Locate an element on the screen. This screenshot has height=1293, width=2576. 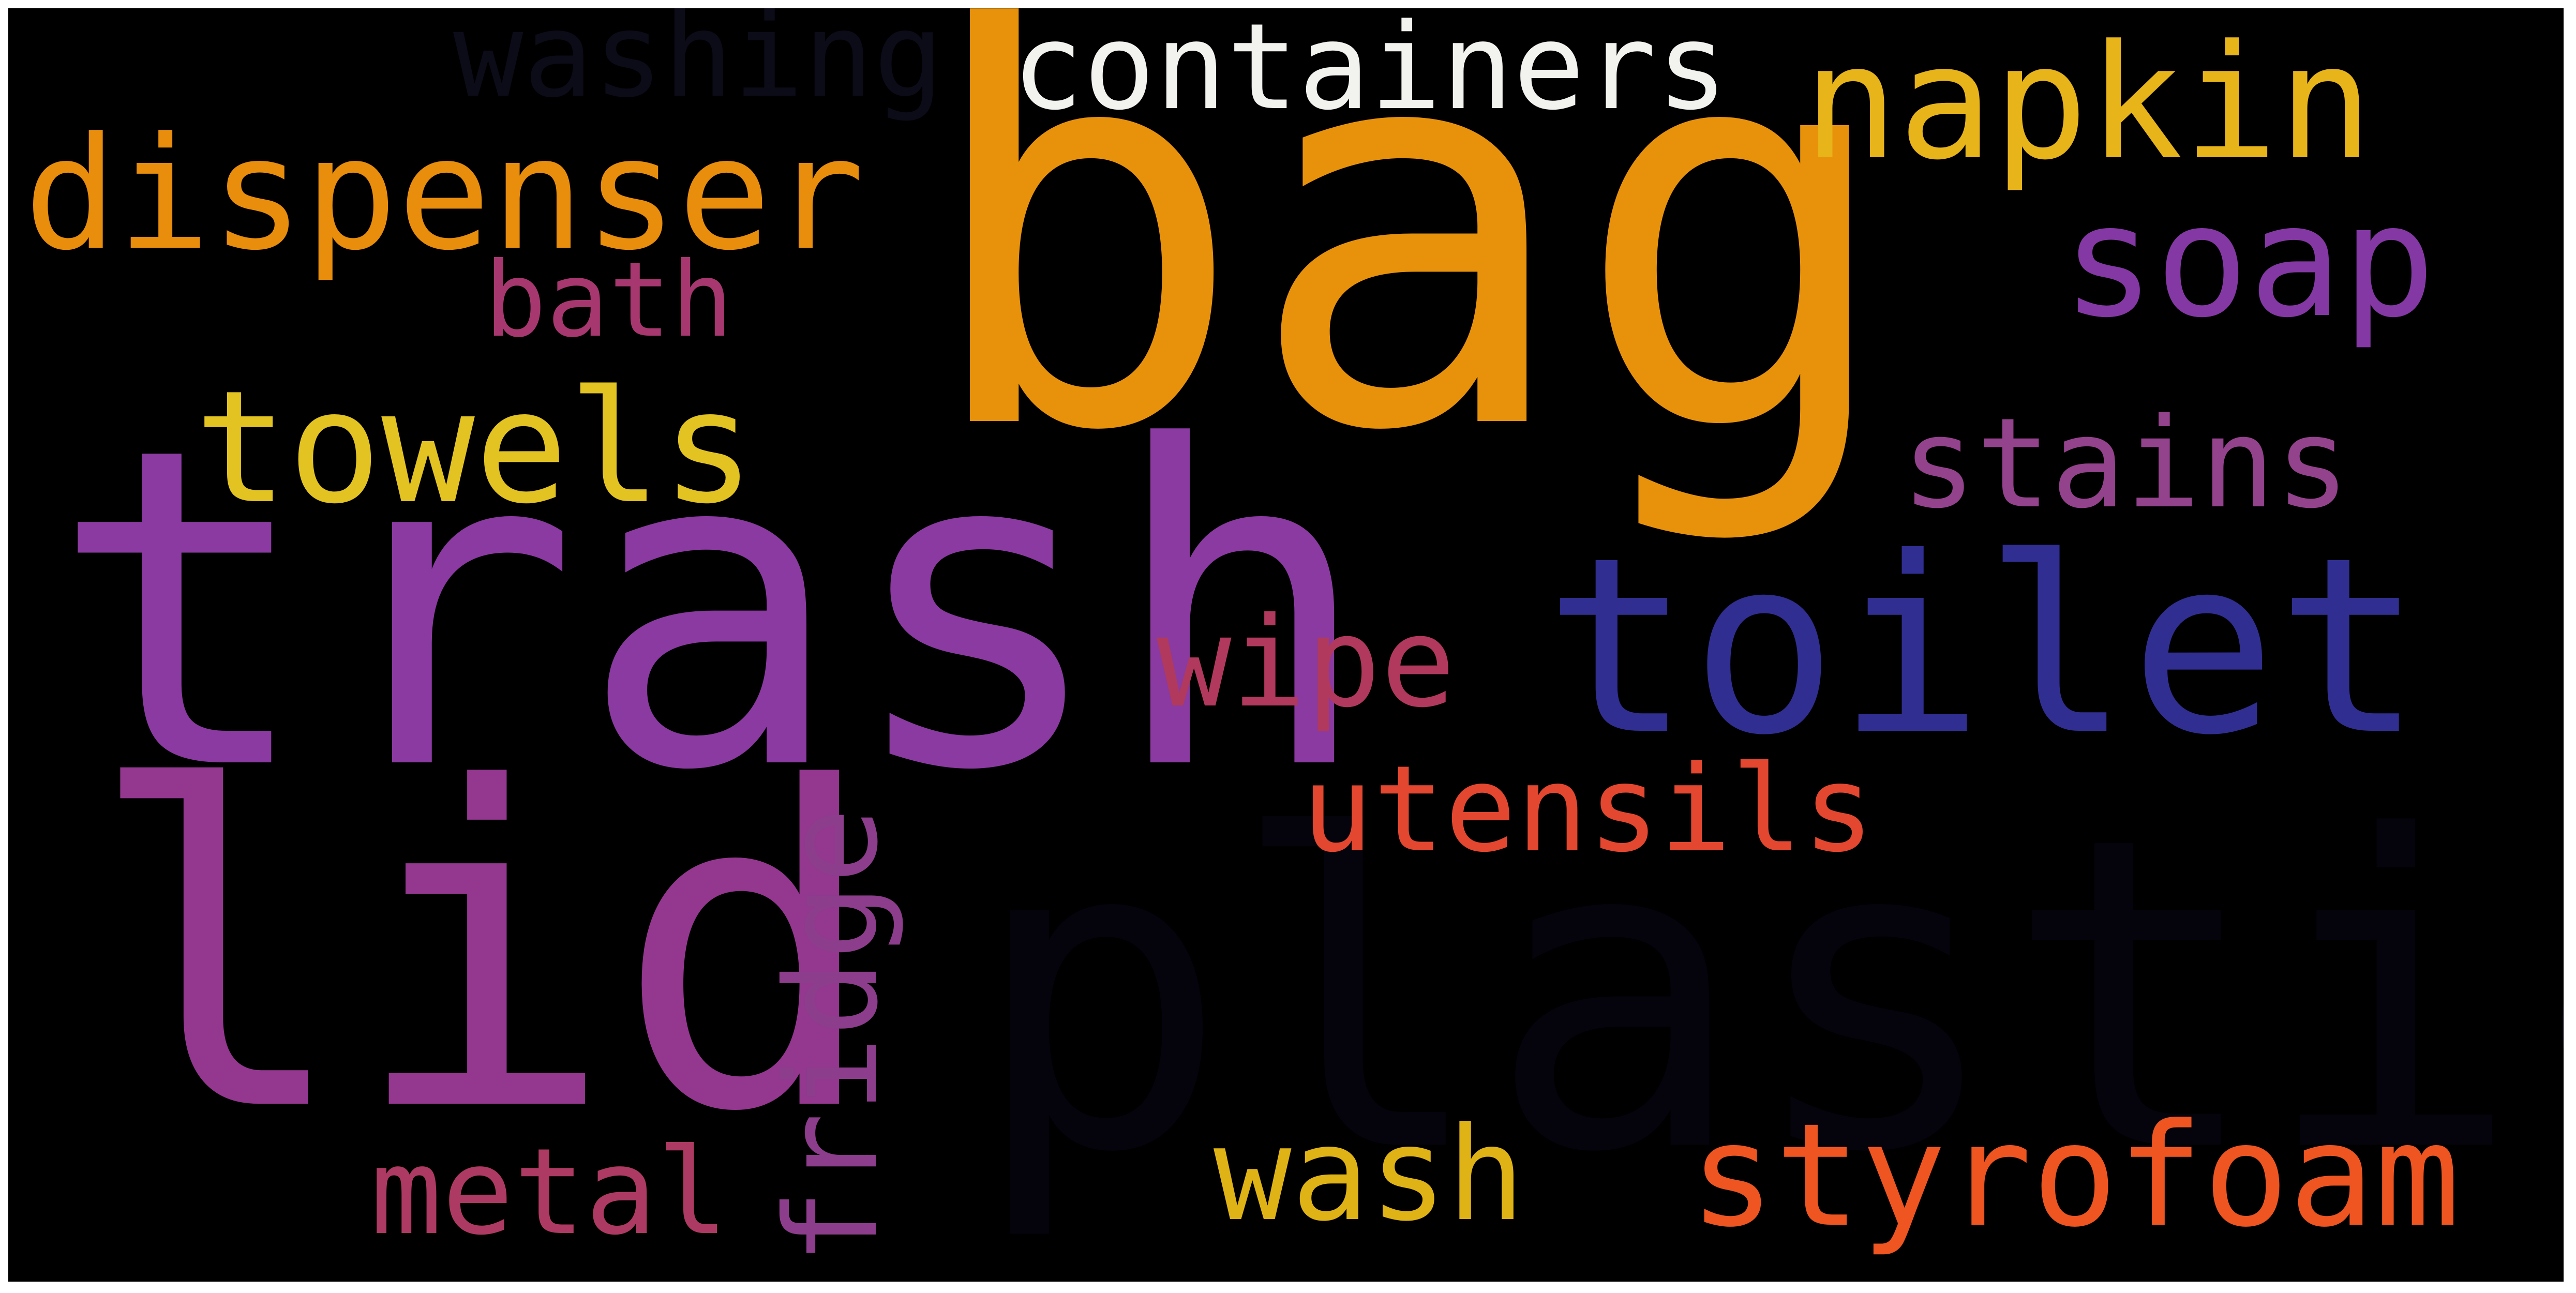
word-washing: washing is located at coordinates (698, 66).